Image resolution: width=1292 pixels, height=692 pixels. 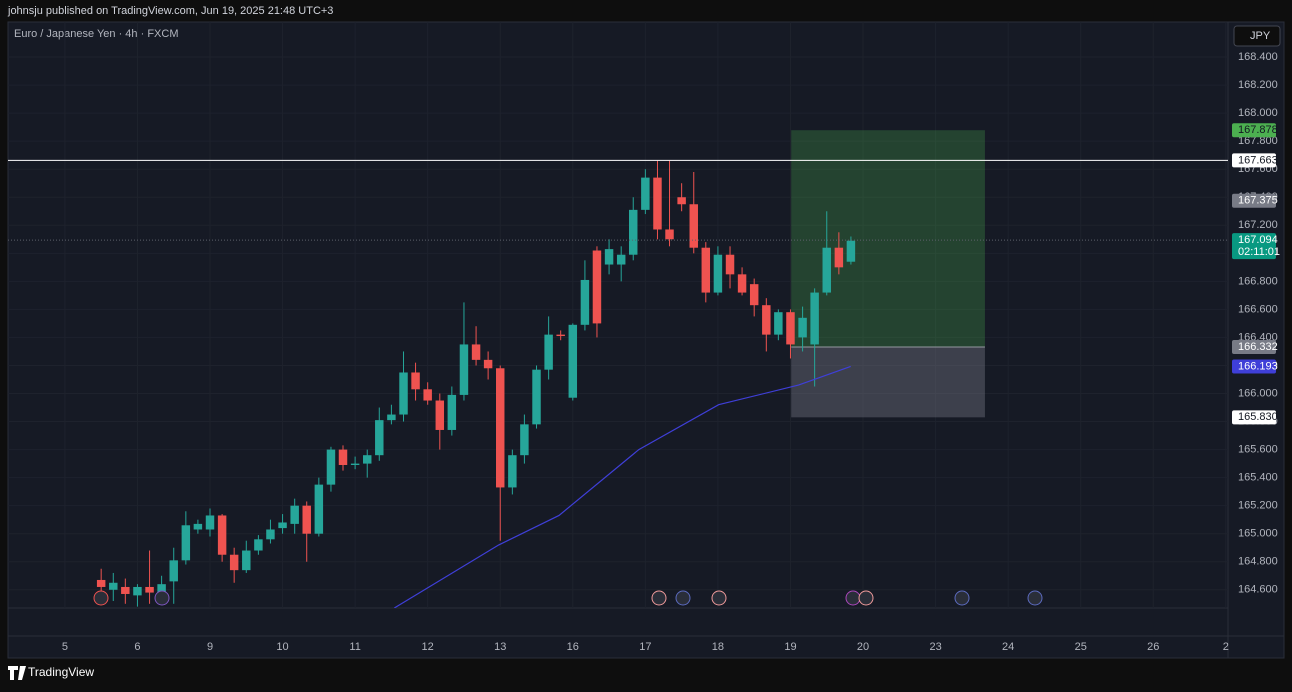 What do you see at coordinates (935, 647) in the screenshot?
I see `x-tick-label: 23` at bounding box center [935, 647].